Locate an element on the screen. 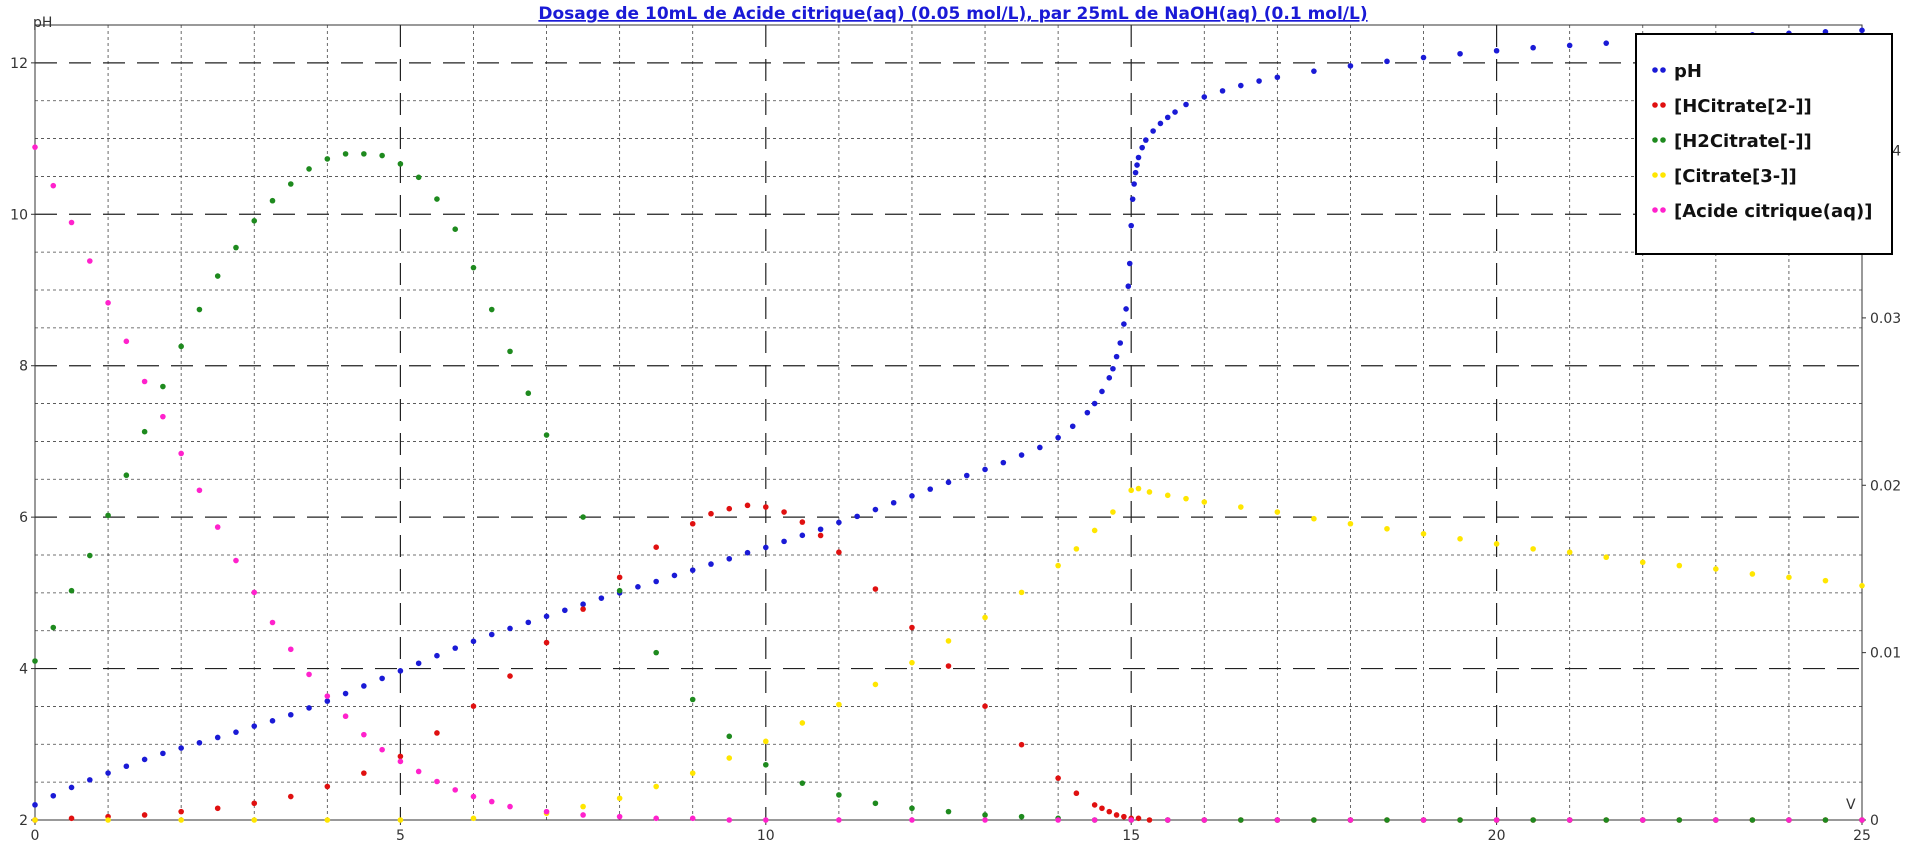  y-axis-label: pH is located at coordinates (42, 23).